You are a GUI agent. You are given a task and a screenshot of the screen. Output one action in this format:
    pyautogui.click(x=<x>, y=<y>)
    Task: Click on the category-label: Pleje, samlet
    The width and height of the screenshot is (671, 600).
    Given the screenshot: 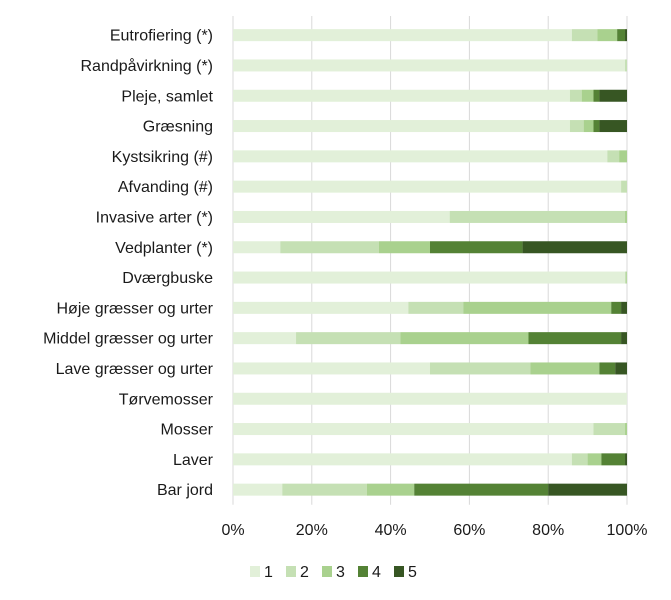 What is the action you would take?
    pyautogui.click(x=167, y=96)
    